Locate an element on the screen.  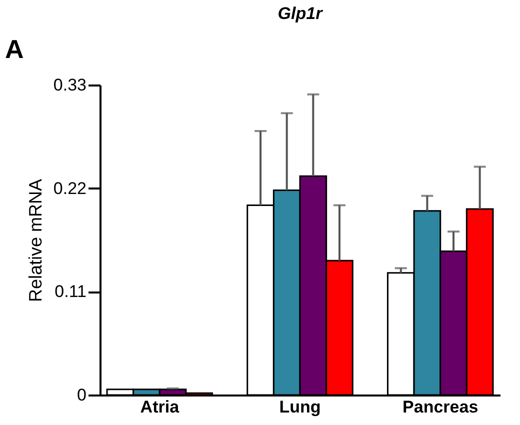
y-tick-label: 0 is located at coordinates (81, 395).